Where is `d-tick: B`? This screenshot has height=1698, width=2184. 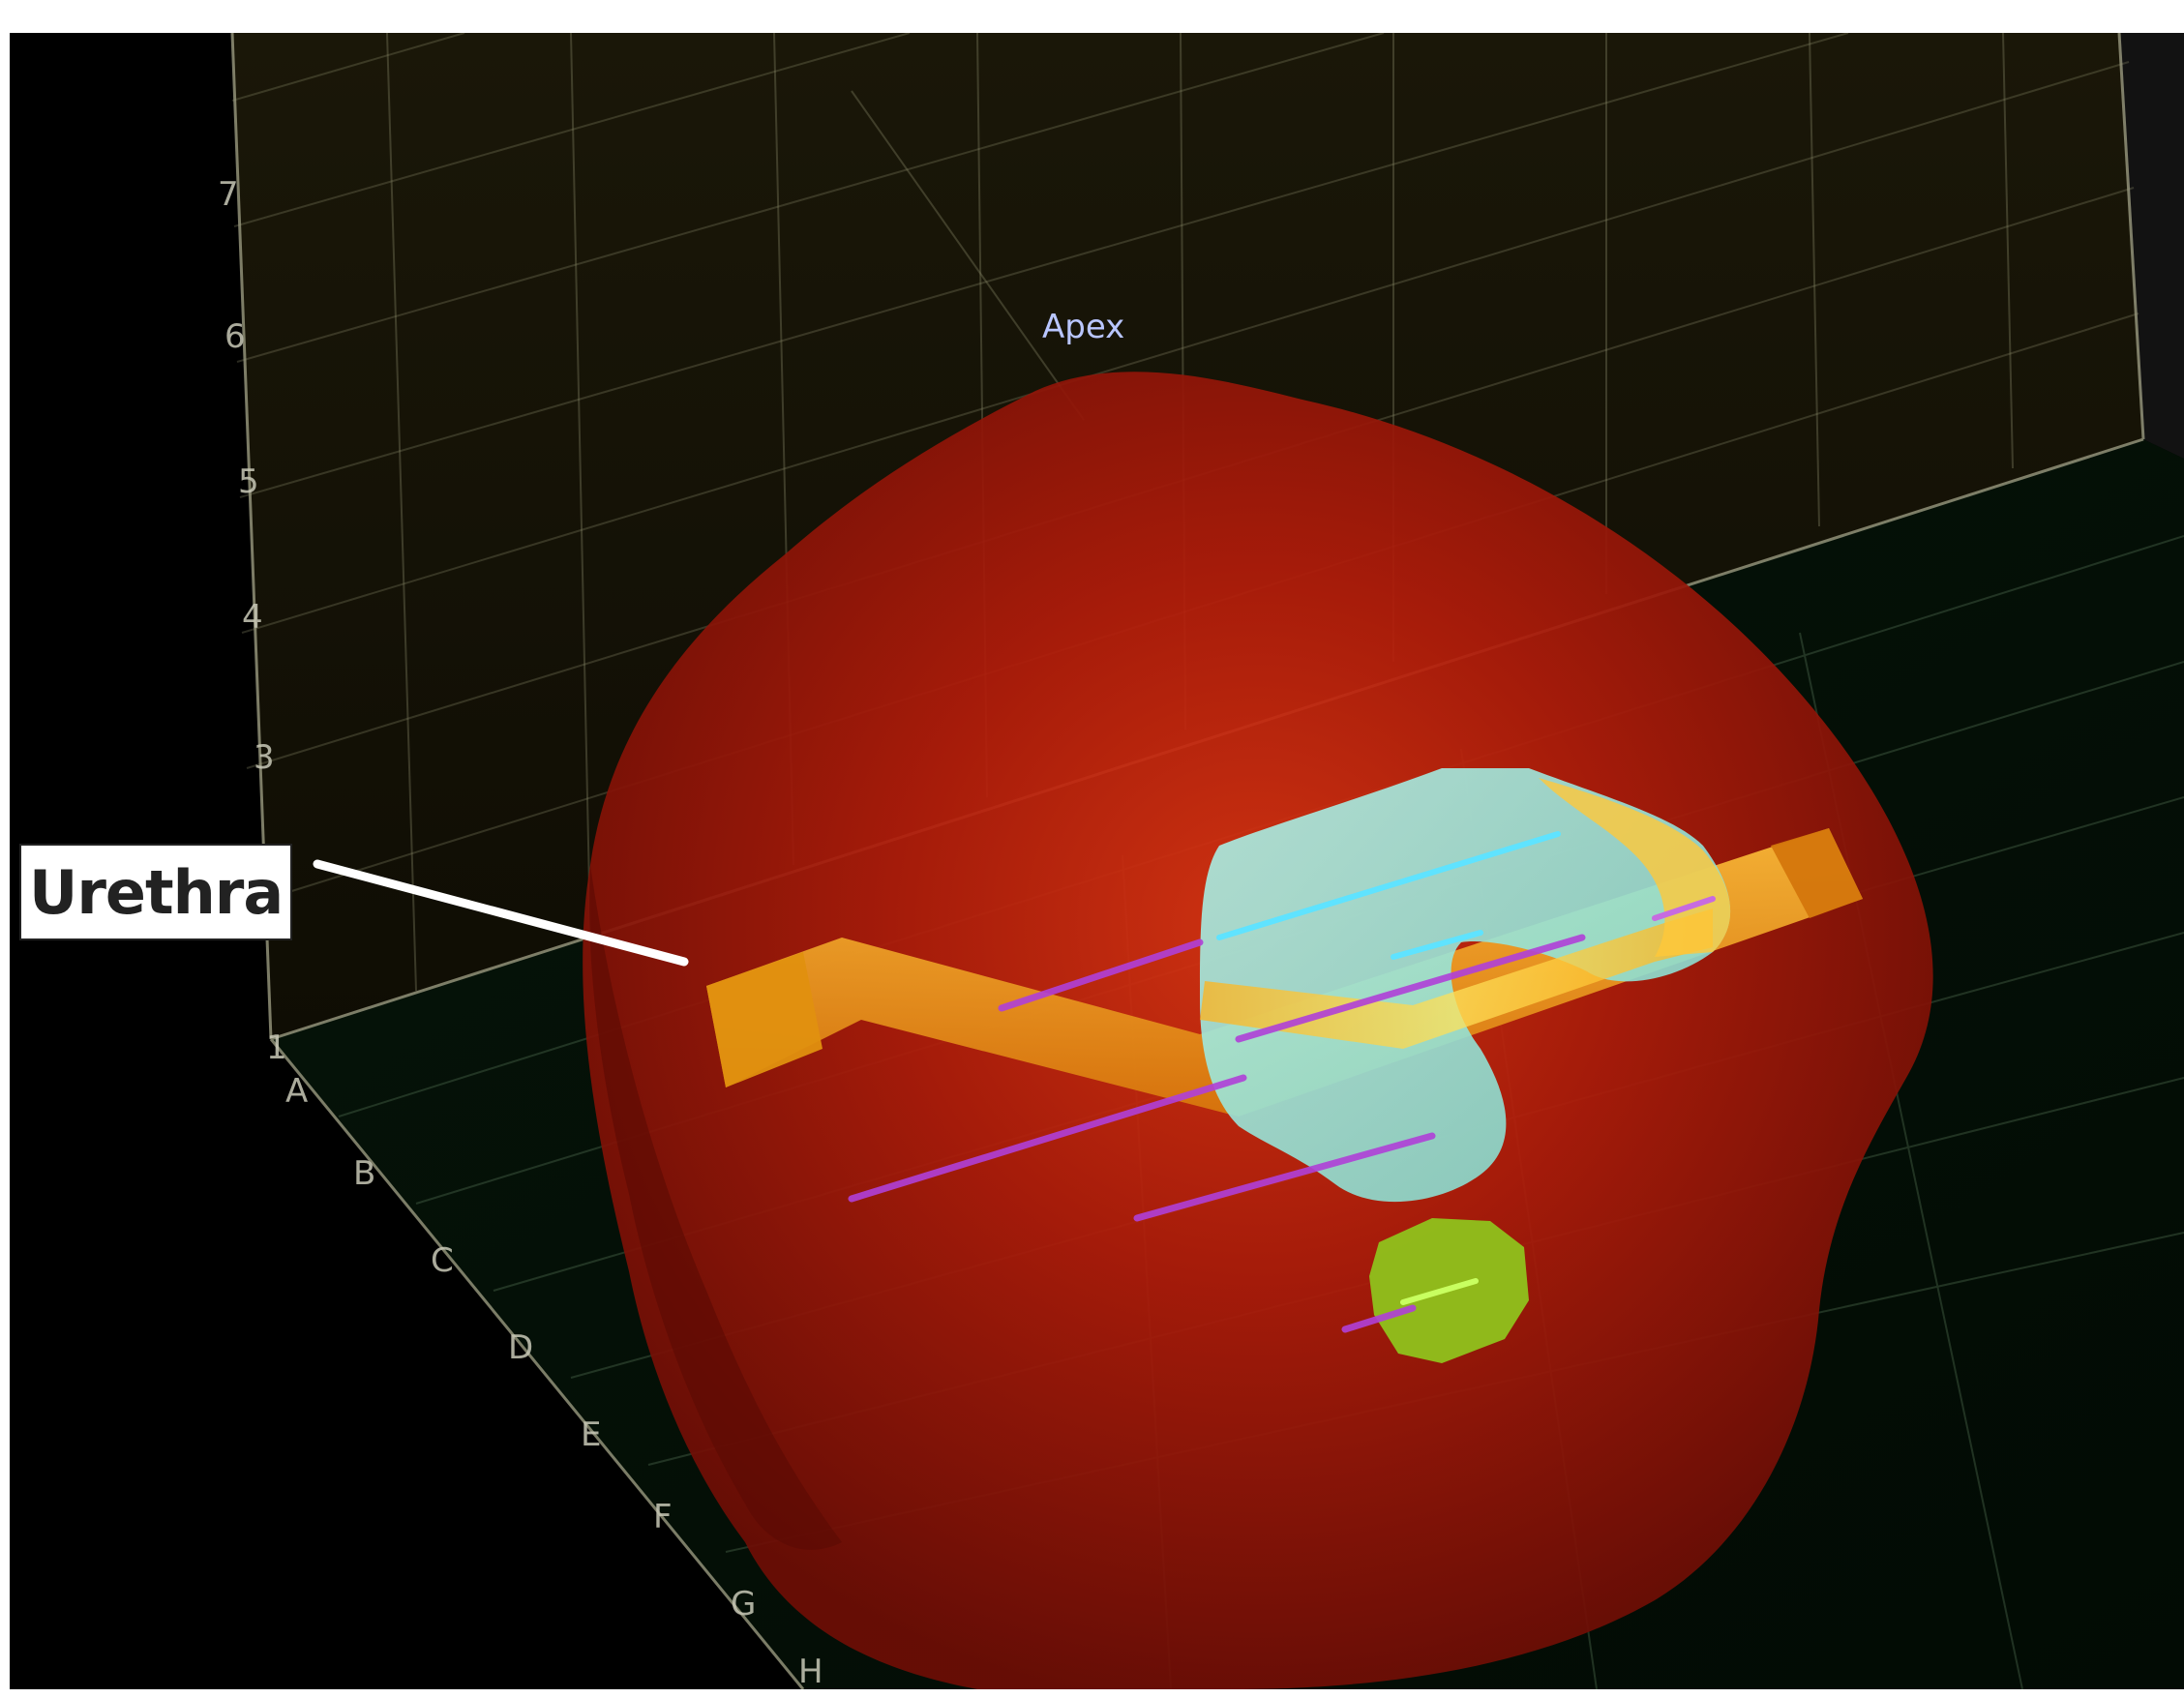 d-tick: B is located at coordinates (364, 1173).